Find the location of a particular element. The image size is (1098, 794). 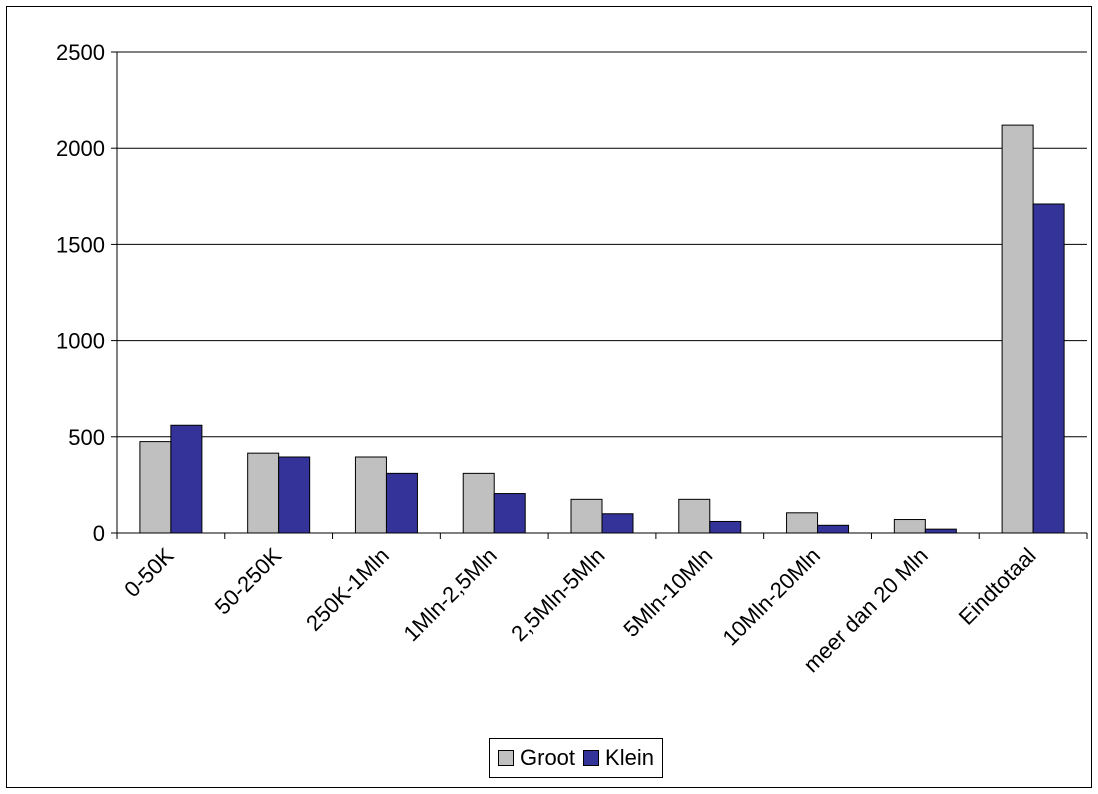

legend-swatch-groot is located at coordinates (506, 758).